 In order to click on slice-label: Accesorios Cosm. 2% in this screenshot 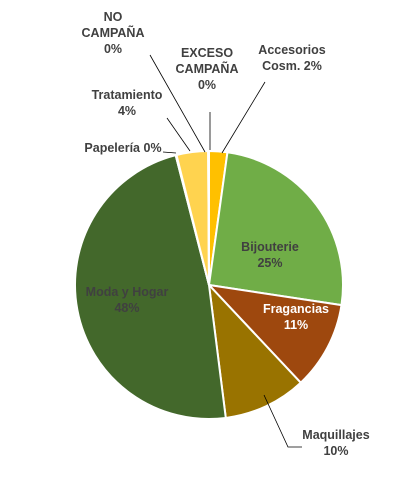, I will do `click(291, 58)`.